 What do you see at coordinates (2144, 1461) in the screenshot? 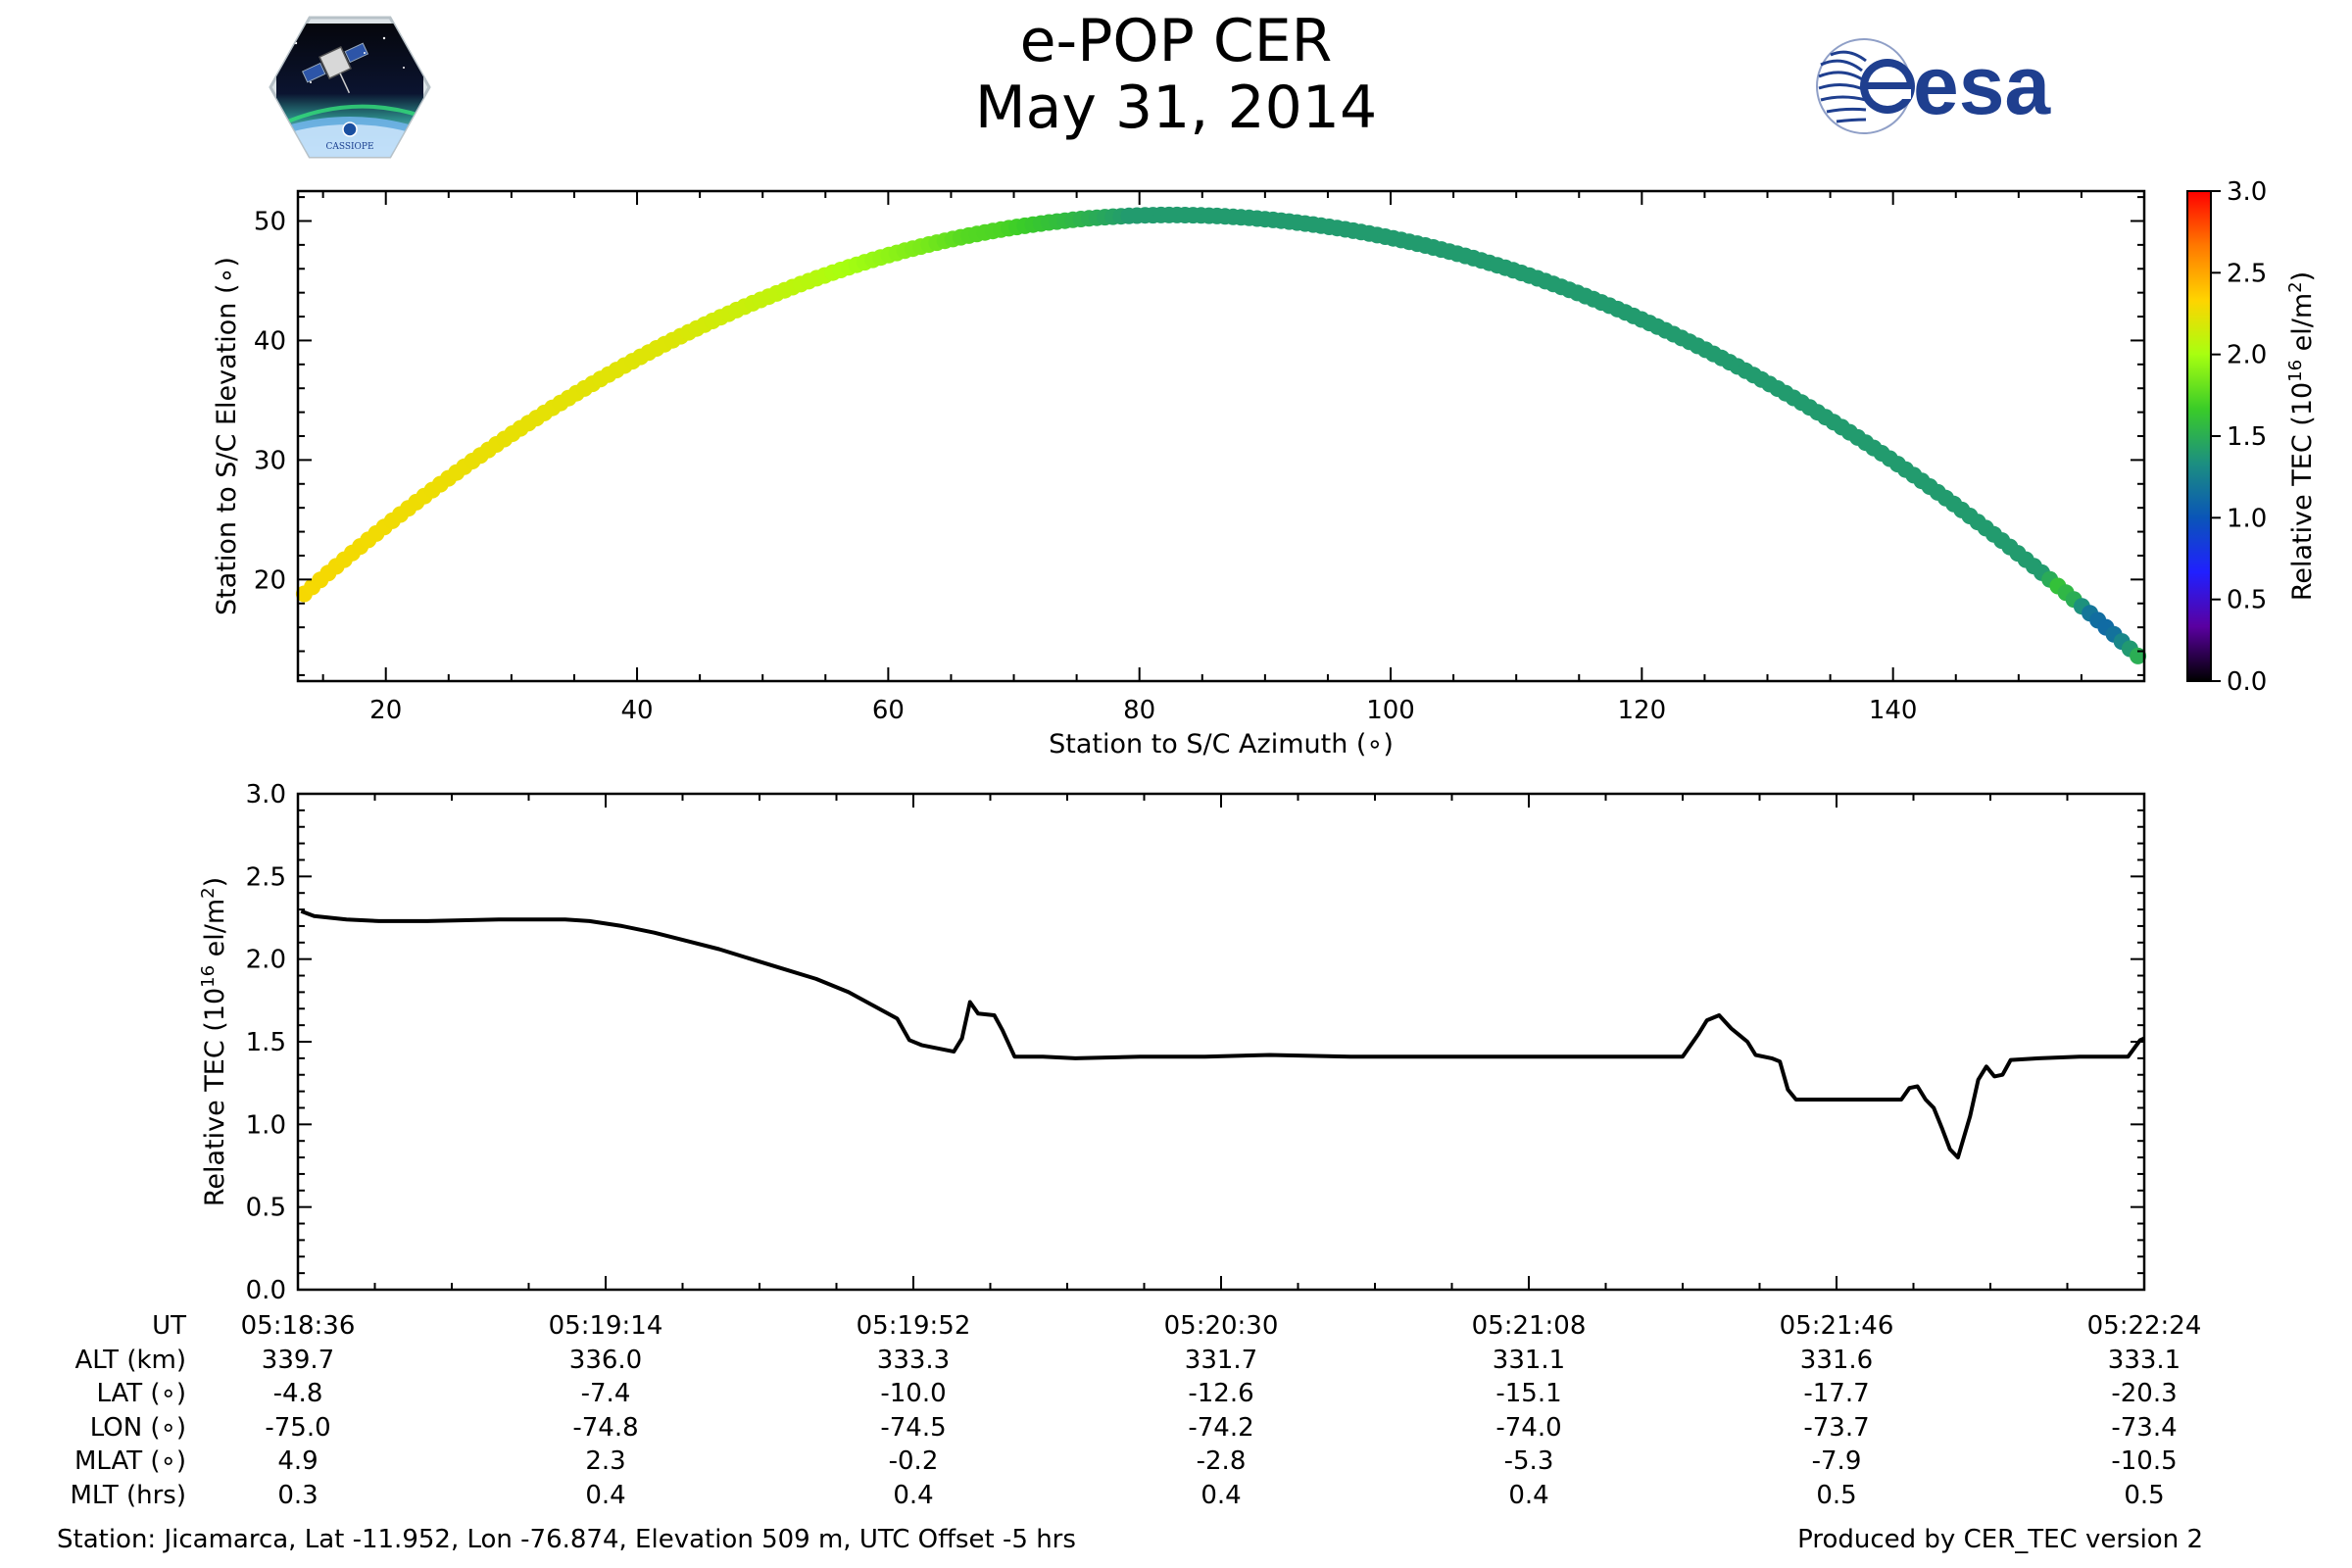
I see `ephemeris-value: -10.5` at bounding box center [2144, 1461].